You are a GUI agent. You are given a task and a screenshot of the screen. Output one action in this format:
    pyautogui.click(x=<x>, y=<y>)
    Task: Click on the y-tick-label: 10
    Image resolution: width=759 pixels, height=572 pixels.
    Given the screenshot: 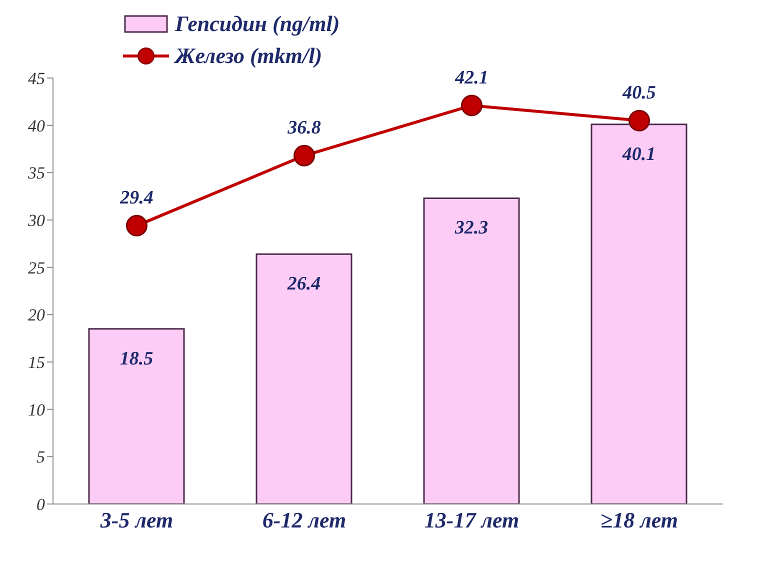 What is the action you would take?
    pyautogui.click(x=37, y=410)
    